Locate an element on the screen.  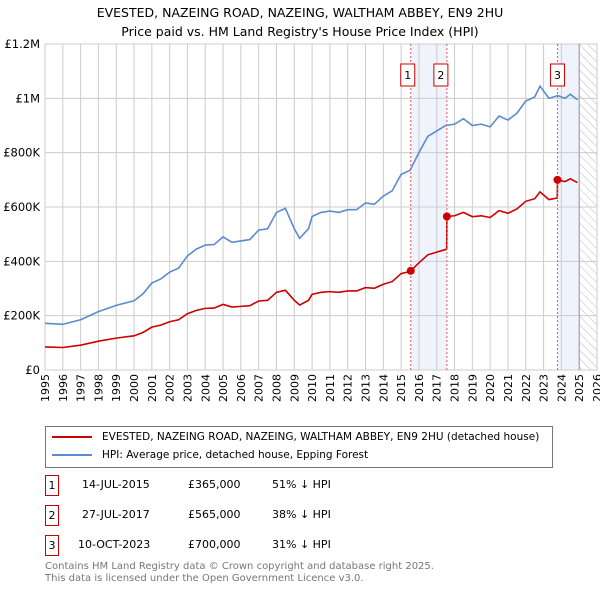
y-tick-label: £600K is located at coordinates (21, 207).